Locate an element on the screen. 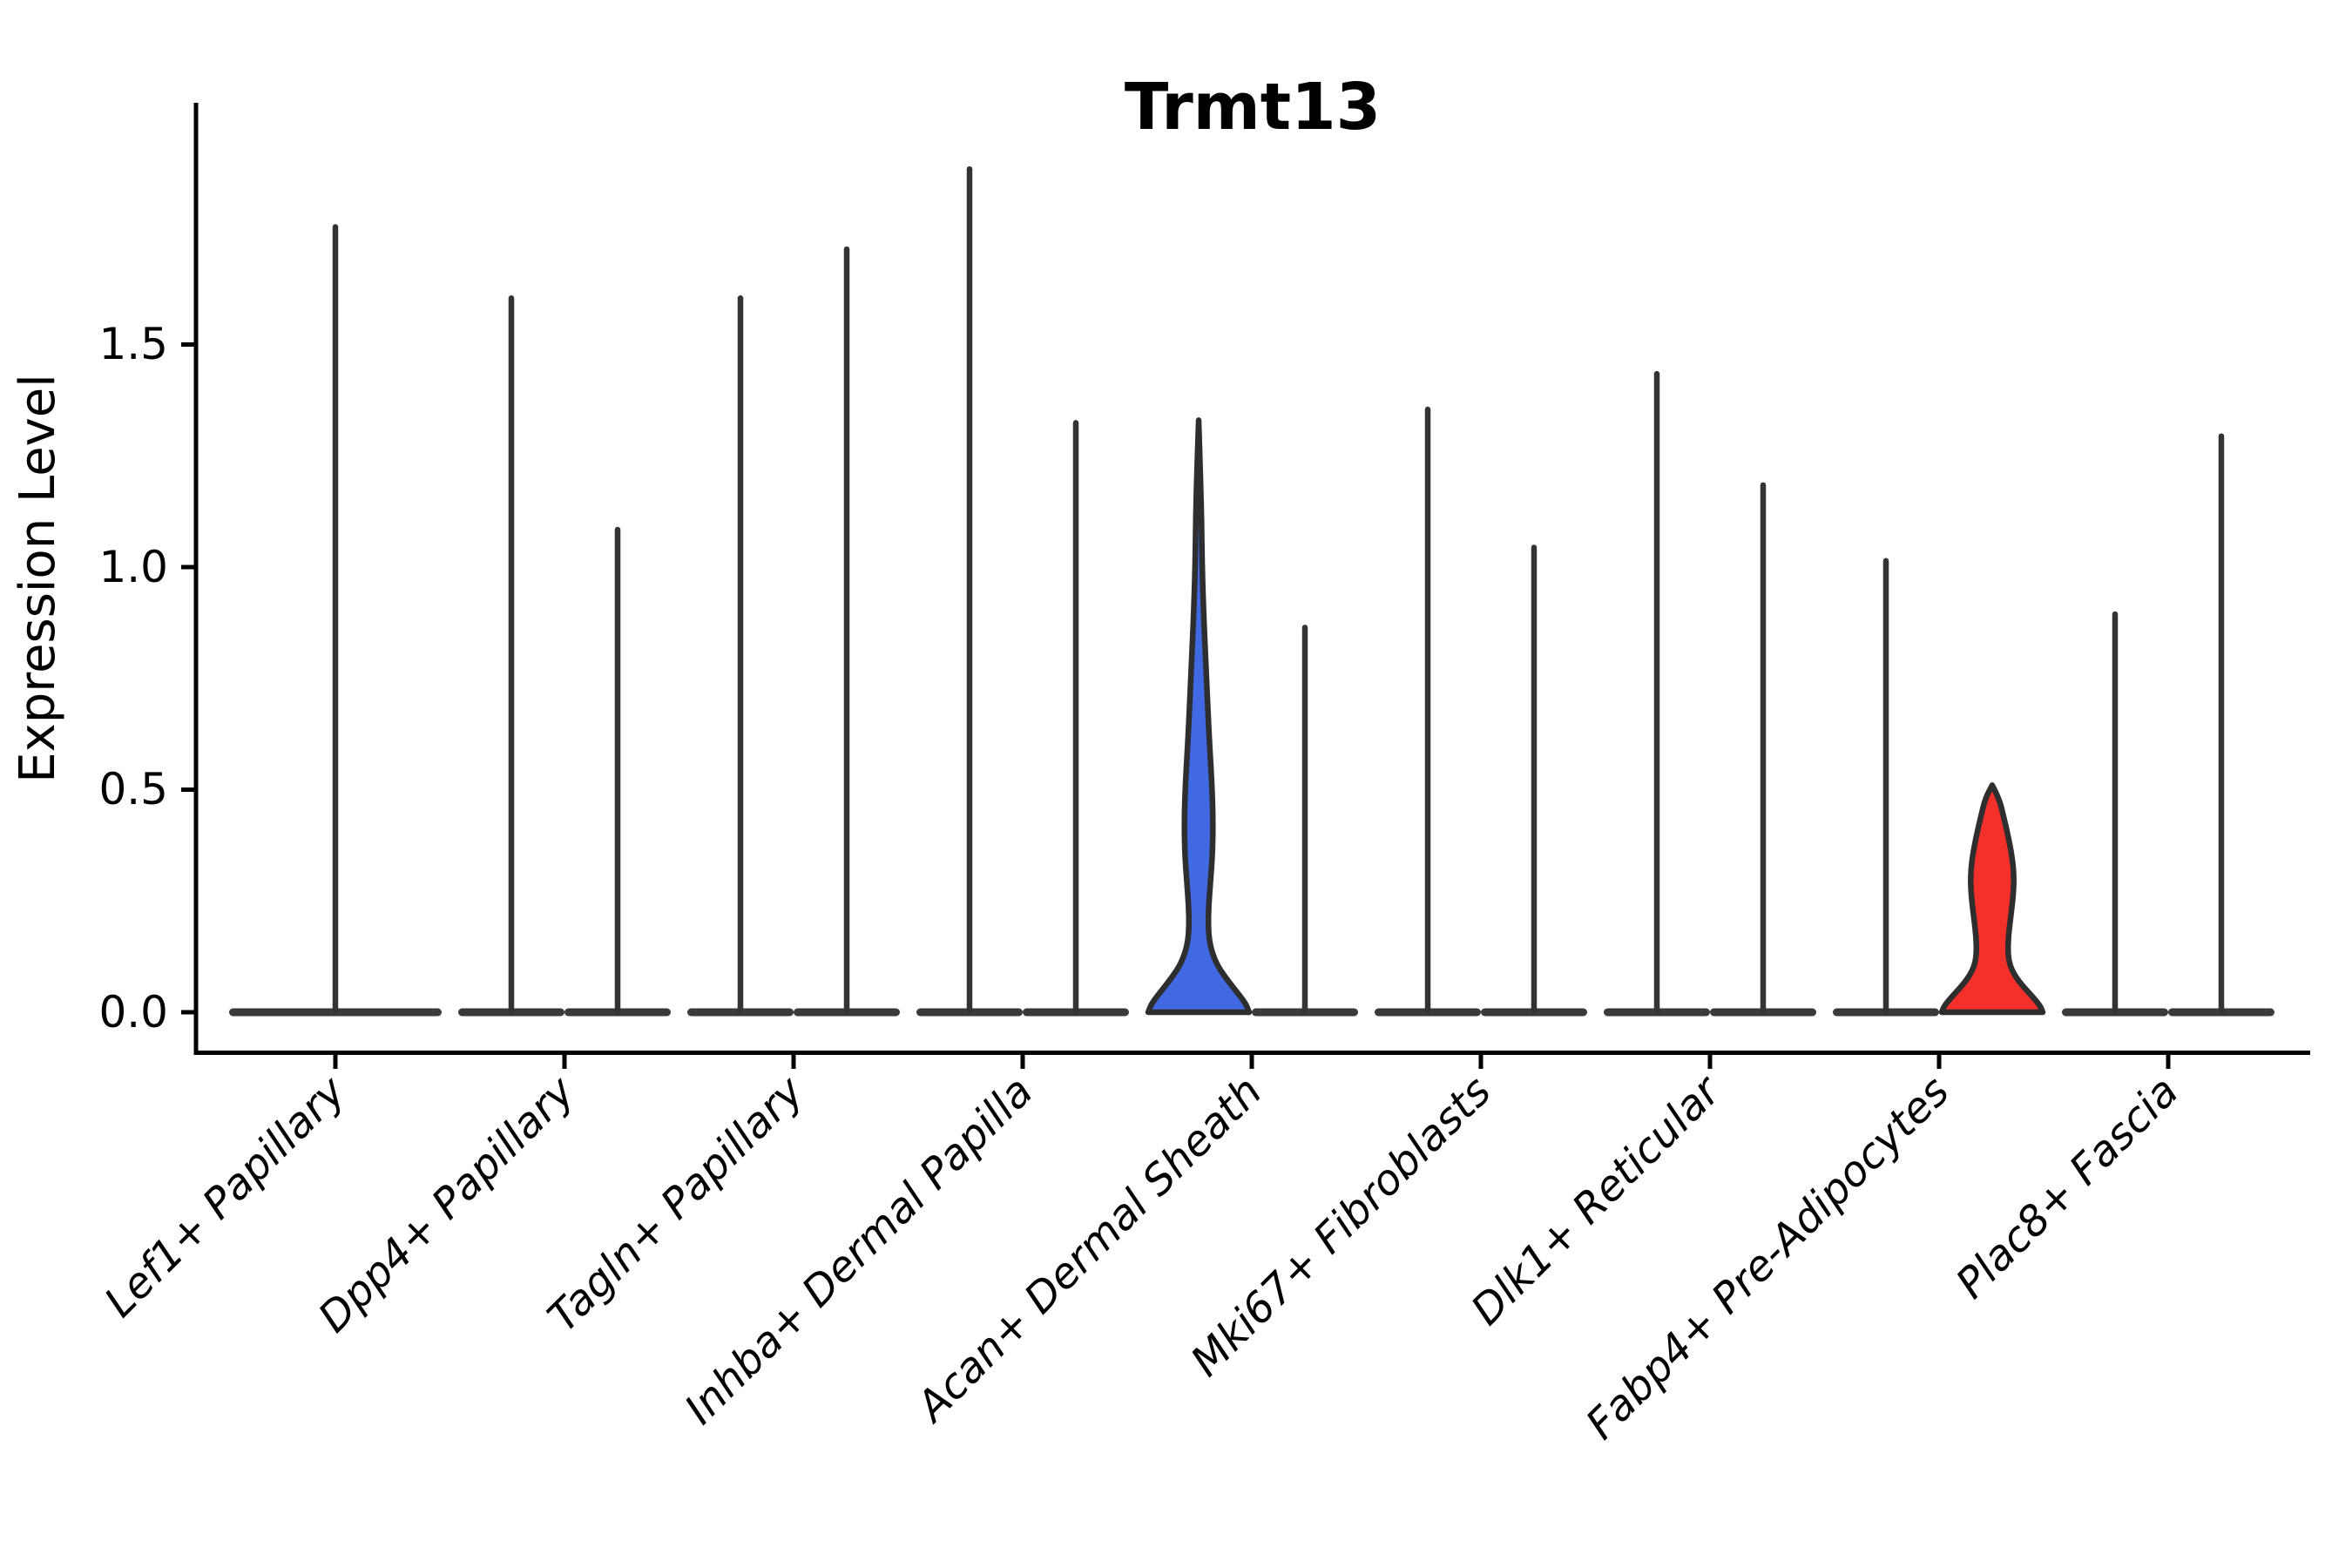 The image size is (2352, 1568). x-tick-label: Dpp4+ Papillary is located at coordinates (447, 1204).